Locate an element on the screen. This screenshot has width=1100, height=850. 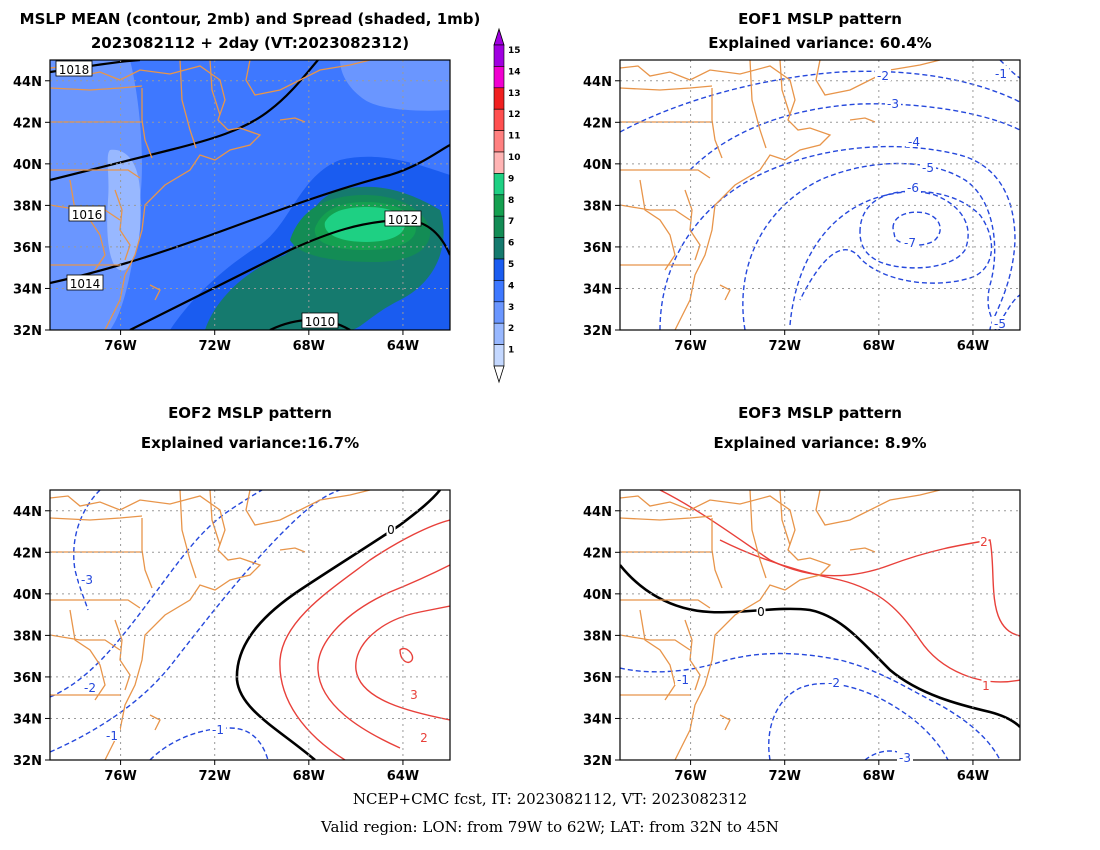
eof1-map-frame is located at coordinates (820, 195).